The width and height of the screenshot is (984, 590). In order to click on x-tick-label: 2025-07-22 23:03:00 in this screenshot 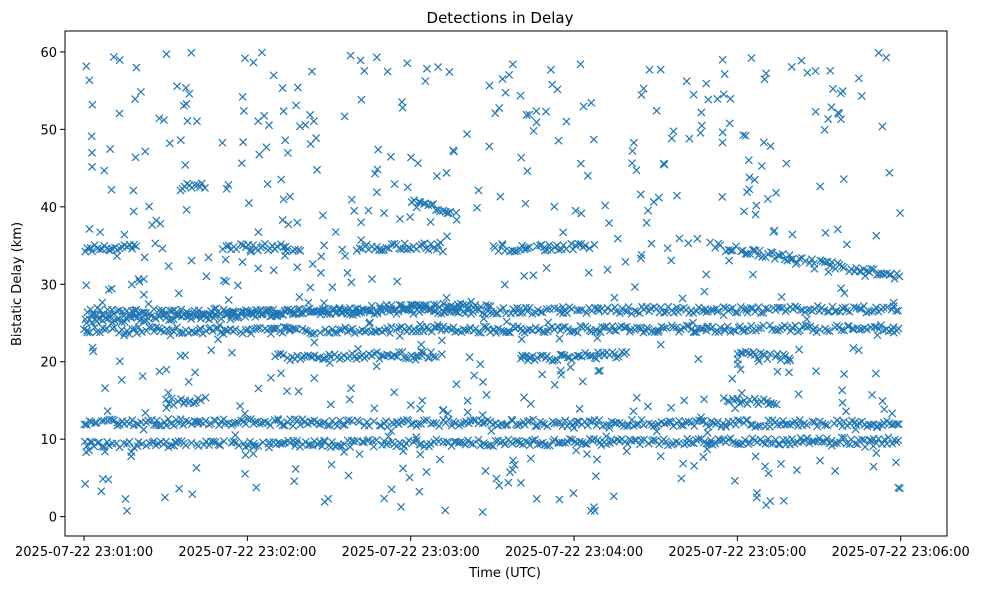, I will do `click(411, 552)`.